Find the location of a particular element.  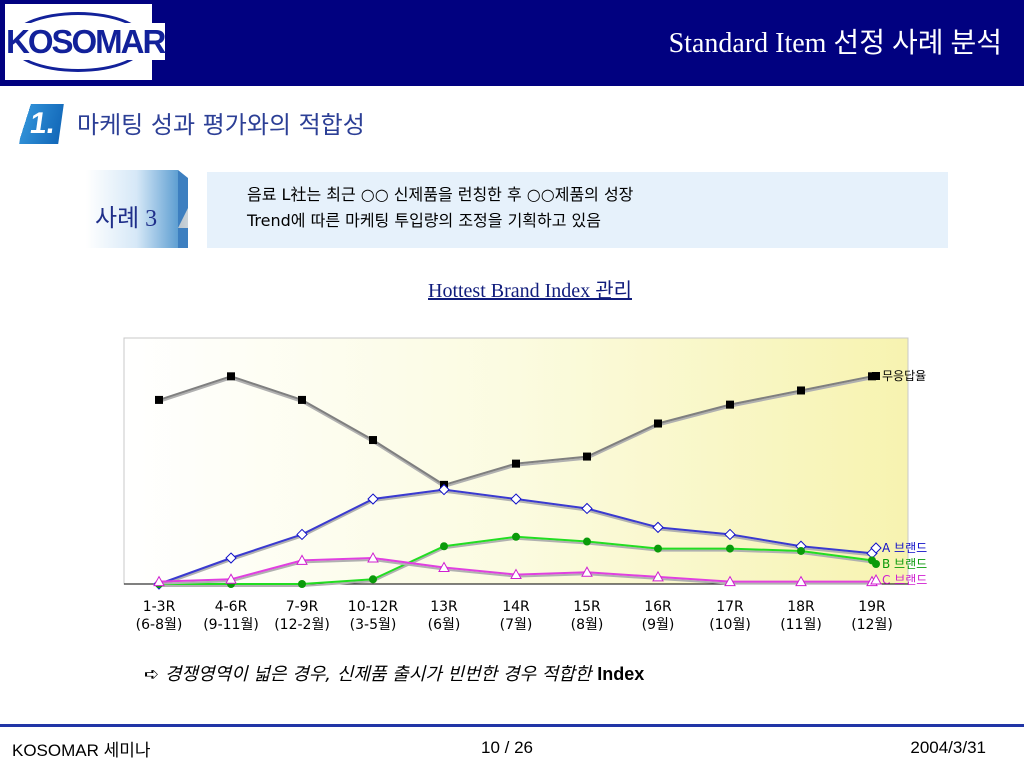

x-tick-sublabel: (6월) is located at coordinates (444, 625).